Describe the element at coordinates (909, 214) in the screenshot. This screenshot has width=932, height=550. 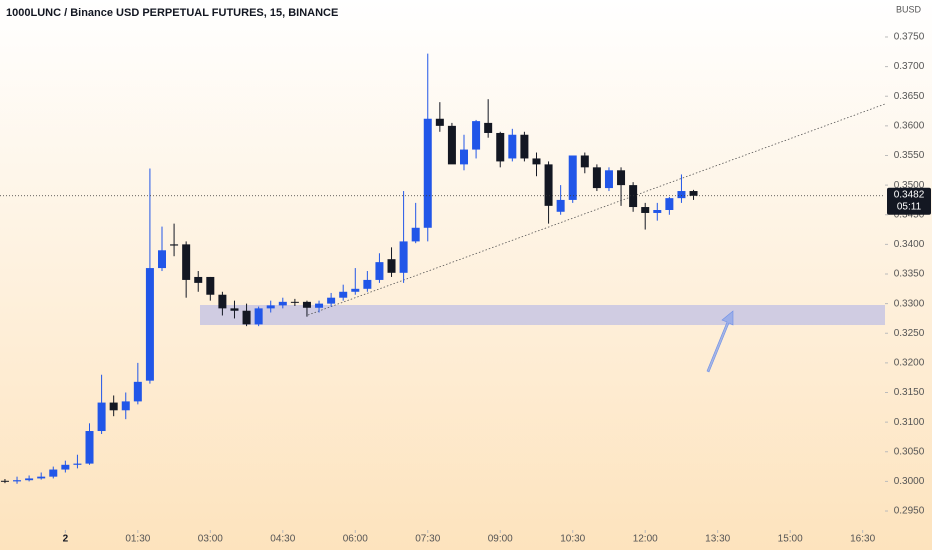
I see `y-tick-label: 0.3450` at that location.